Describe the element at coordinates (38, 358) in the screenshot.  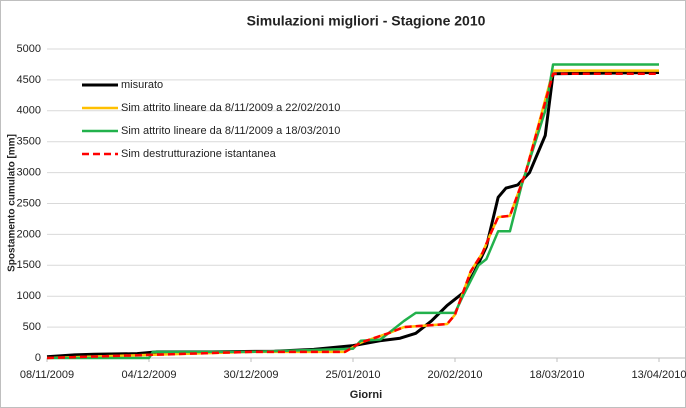
I see `y-tick-label: 0` at that location.